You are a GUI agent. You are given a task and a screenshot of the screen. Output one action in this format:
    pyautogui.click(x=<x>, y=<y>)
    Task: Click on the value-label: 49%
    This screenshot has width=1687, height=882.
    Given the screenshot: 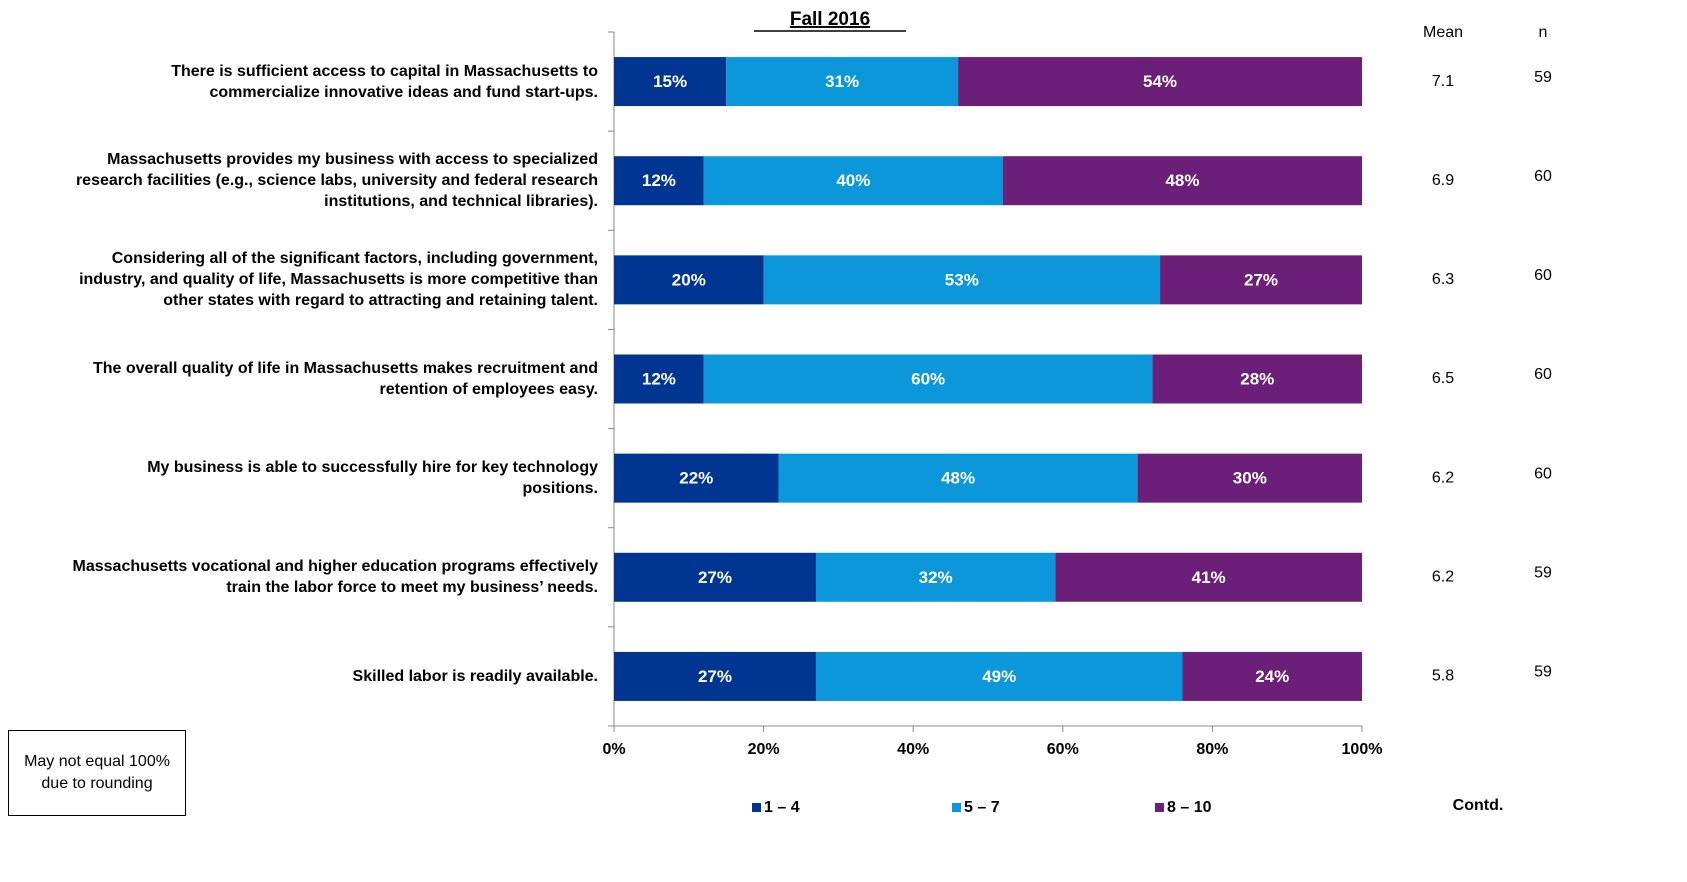 What is the action you would take?
    pyautogui.click(x=999, y=676)
    